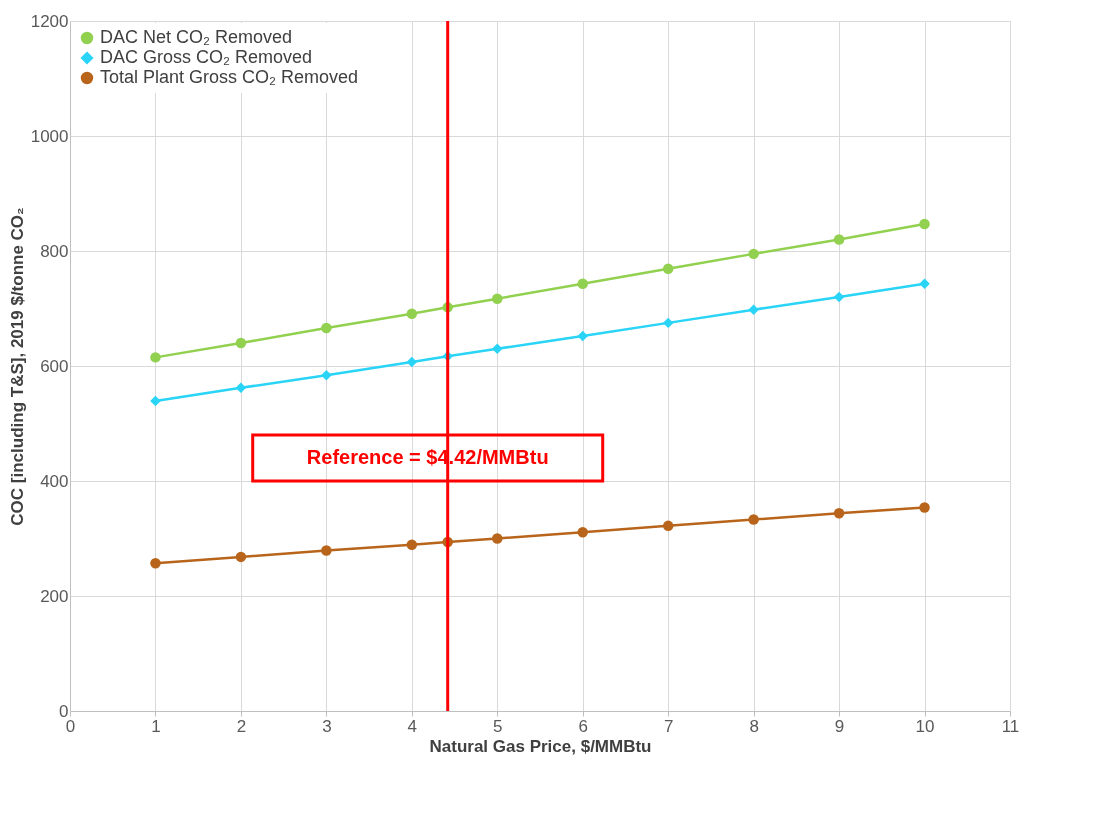  What do you see at coordinates (54, 481) in the screenshot?
I see `y-tick-label: 400` at bounding box center [54, 481].